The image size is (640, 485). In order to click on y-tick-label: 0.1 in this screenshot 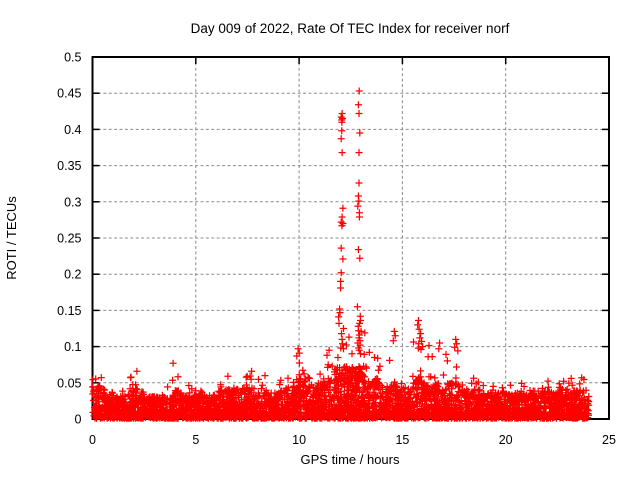, I will do `click(72, 347)`.